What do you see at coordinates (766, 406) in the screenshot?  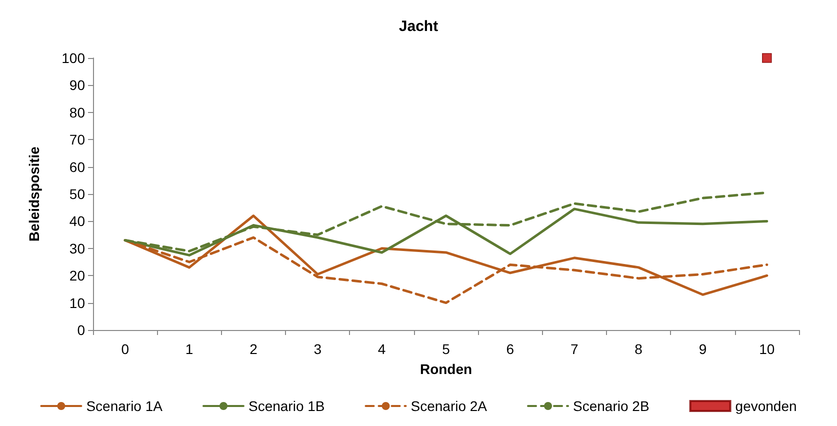 I see `legend-label: gevonden` at bounding box center [766, 406].